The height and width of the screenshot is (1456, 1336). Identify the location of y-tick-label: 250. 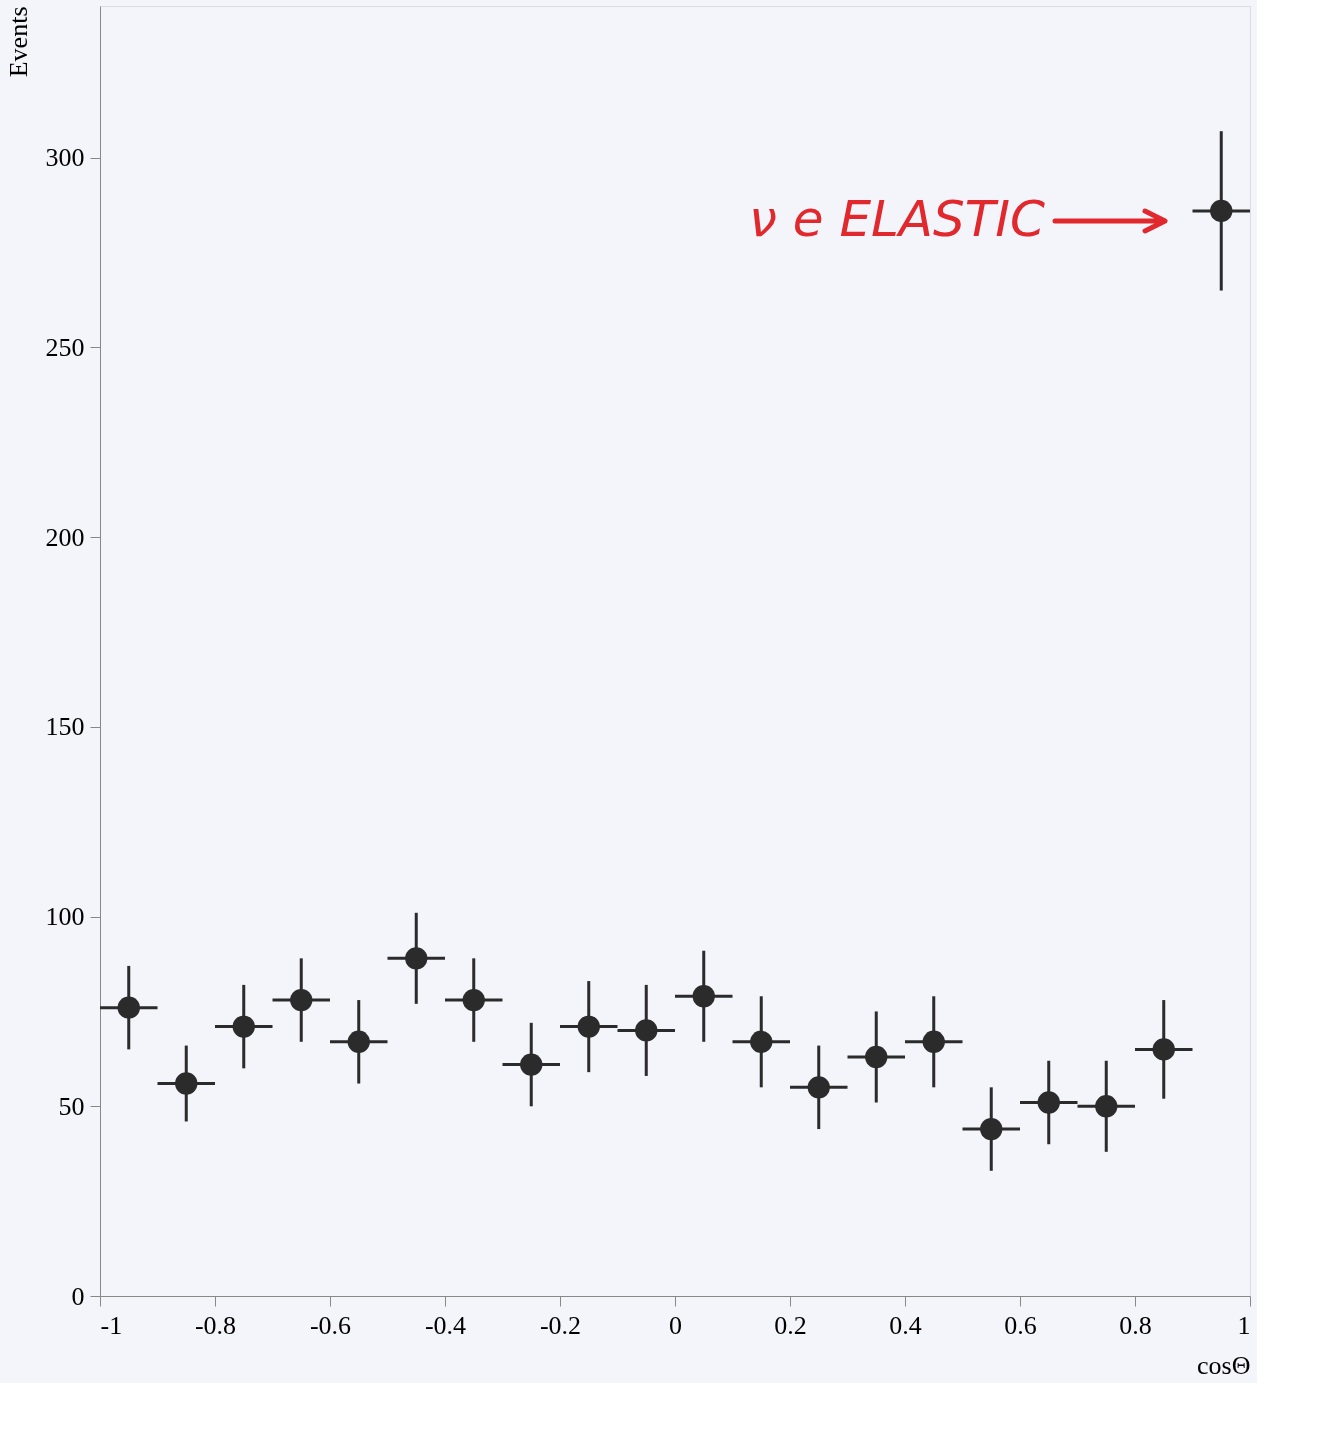
(65, 347).